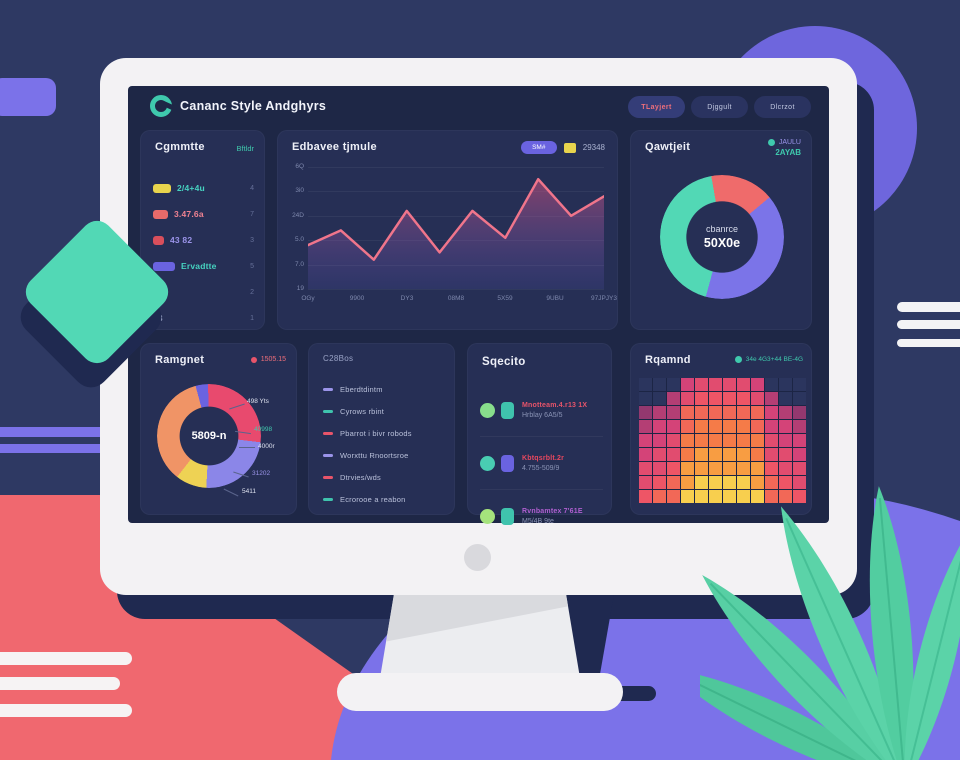  What do you see at coordinates (384, 389) in the screenshot?
I see `list-item: Eberdtdintm` at bounding box center [384, 389].